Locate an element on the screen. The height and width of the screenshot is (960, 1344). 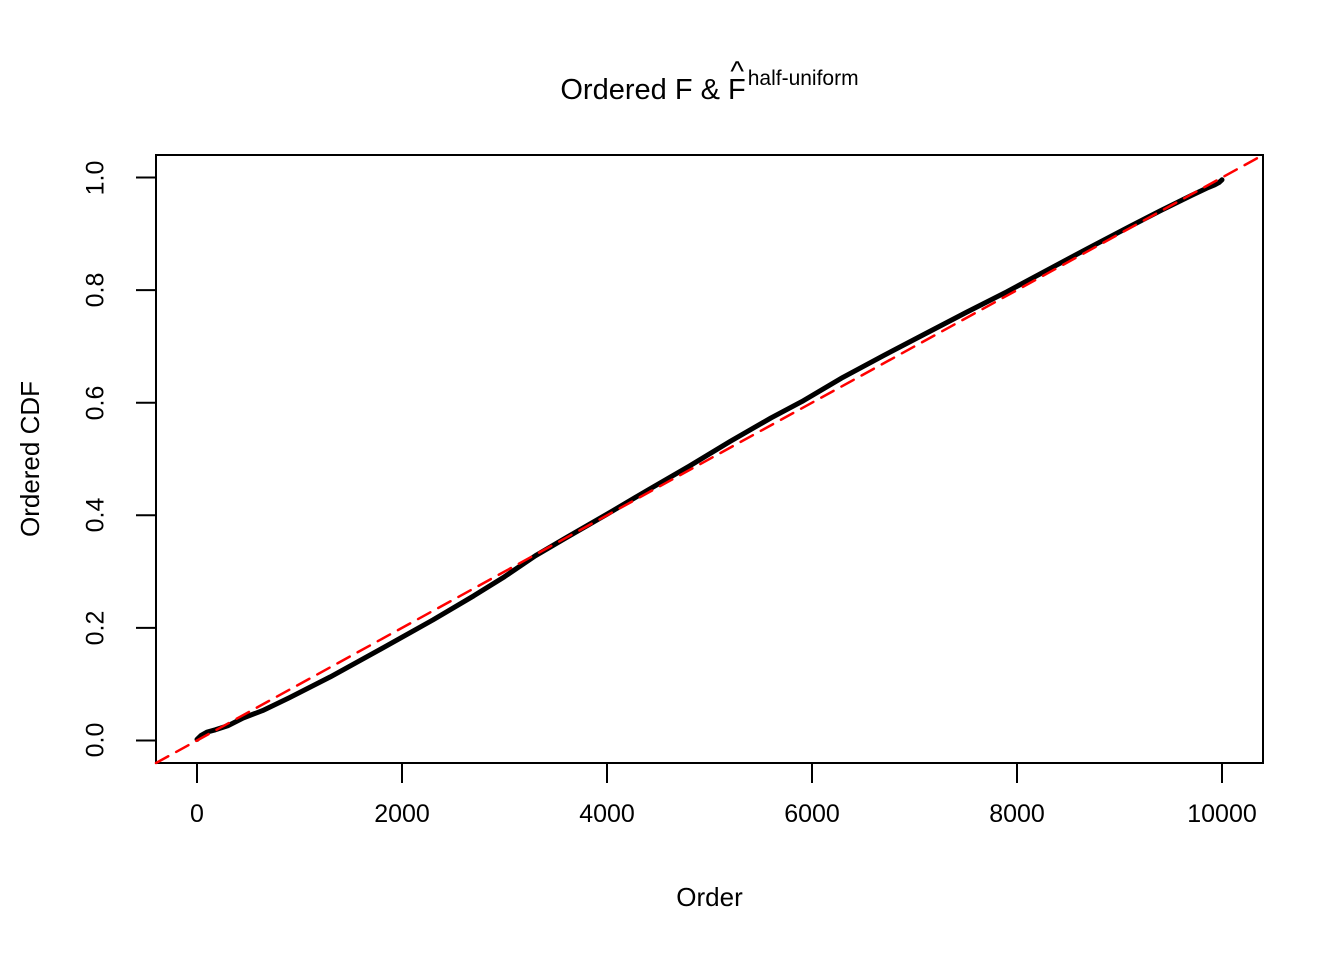
title-superscript: half-uniform is located at coordinates (803, 78).